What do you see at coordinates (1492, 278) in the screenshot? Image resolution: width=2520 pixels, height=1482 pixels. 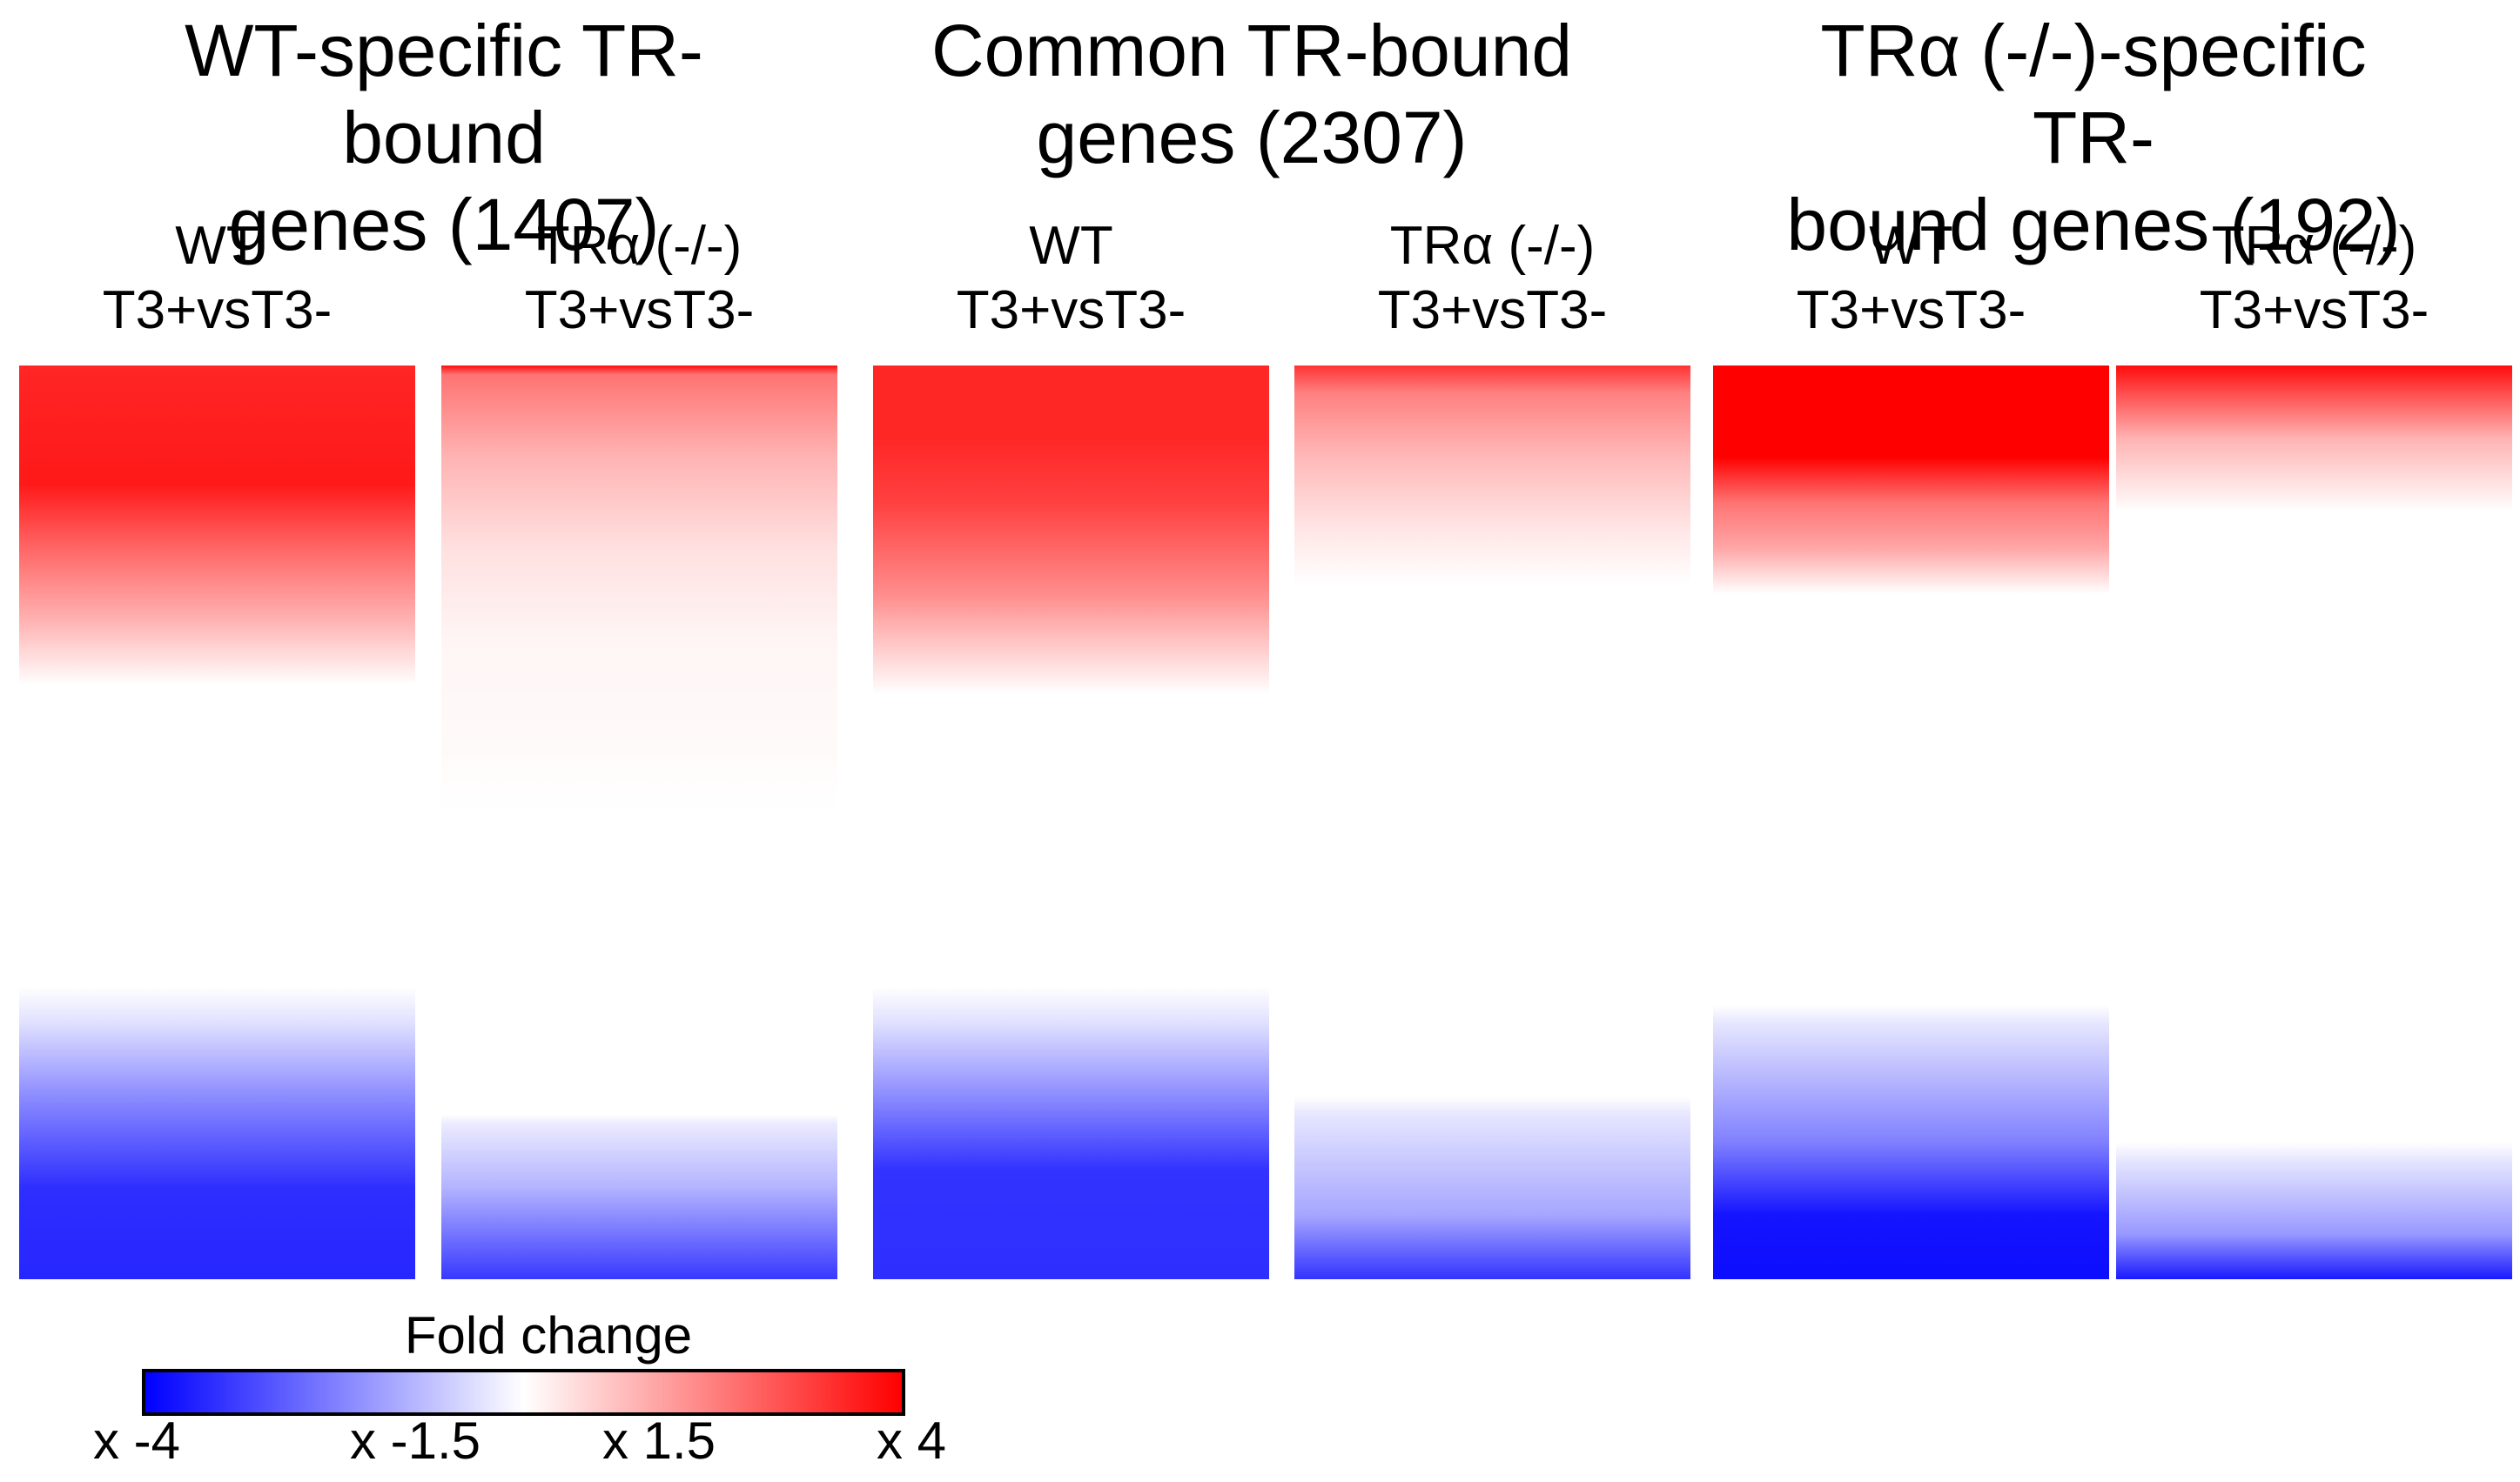 I see `col-label-g2-tra: TRα (-/-) T3+vsT3-` at bounding box center [1492, 278].